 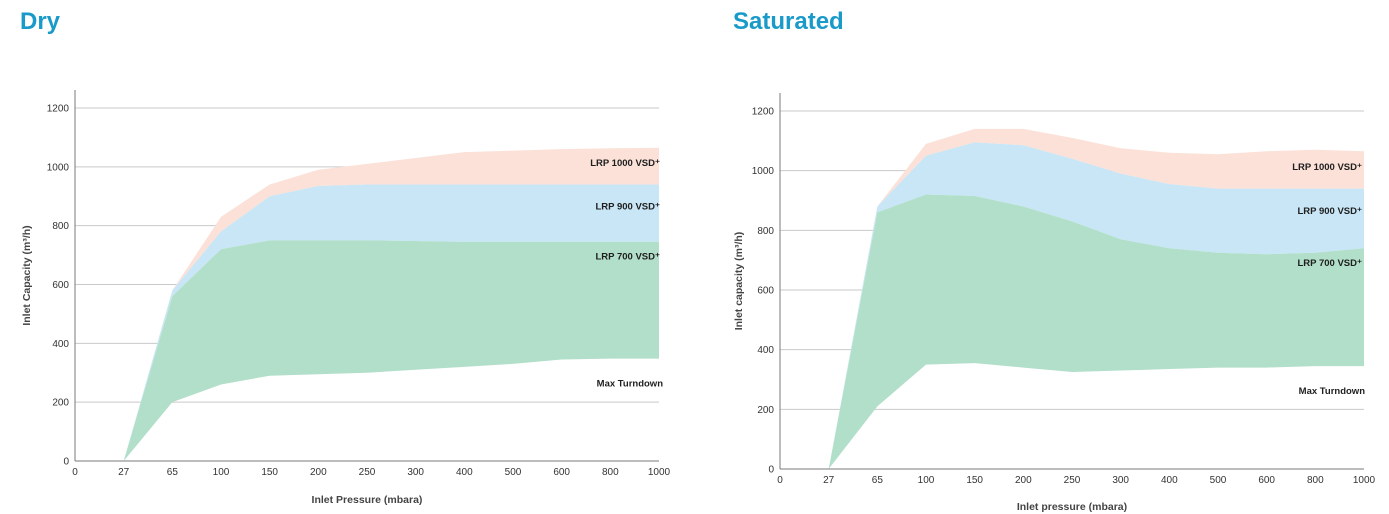 What do you see at coordinates (40, 21) in the screenshot?
I see `dry-chart-title: Dry` at bounding box center [40, 21].